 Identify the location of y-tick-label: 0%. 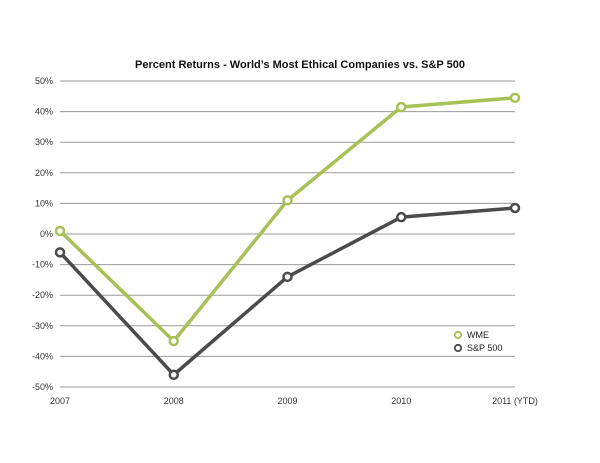
(46, 234).